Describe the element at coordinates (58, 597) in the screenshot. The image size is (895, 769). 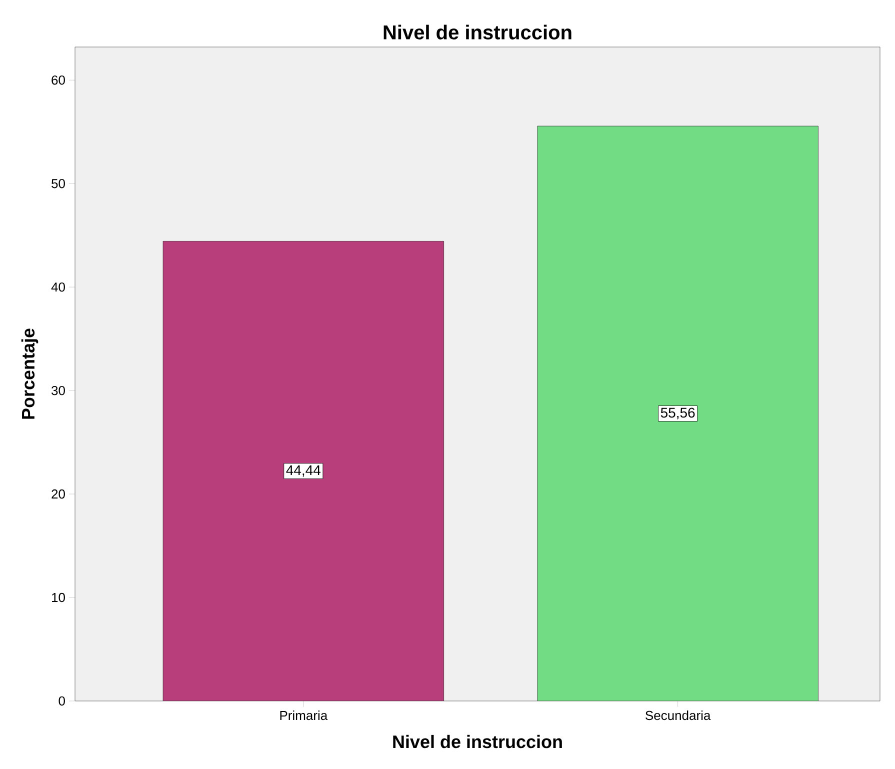
I see `y-tick-label: 10` at that location.